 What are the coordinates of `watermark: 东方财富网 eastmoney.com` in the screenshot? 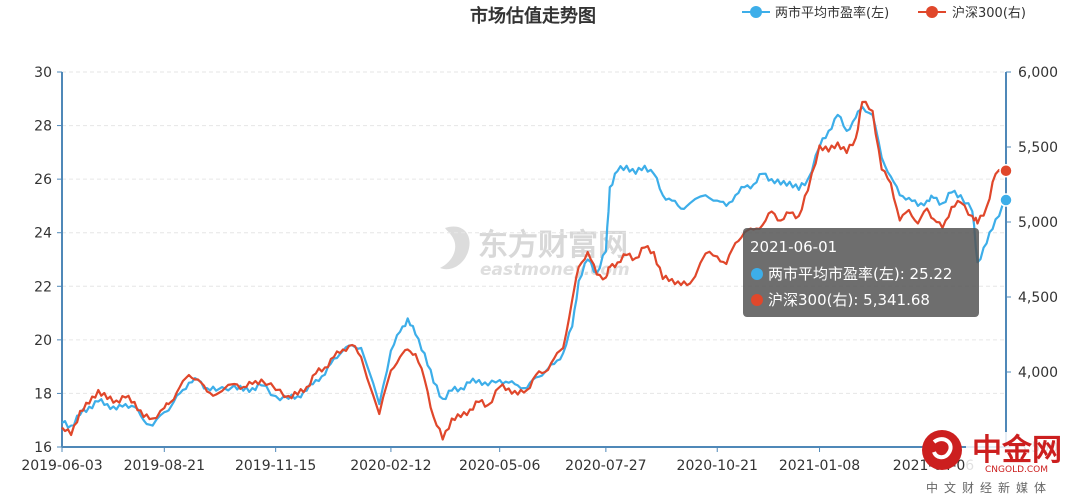 It's located at (535, 253).